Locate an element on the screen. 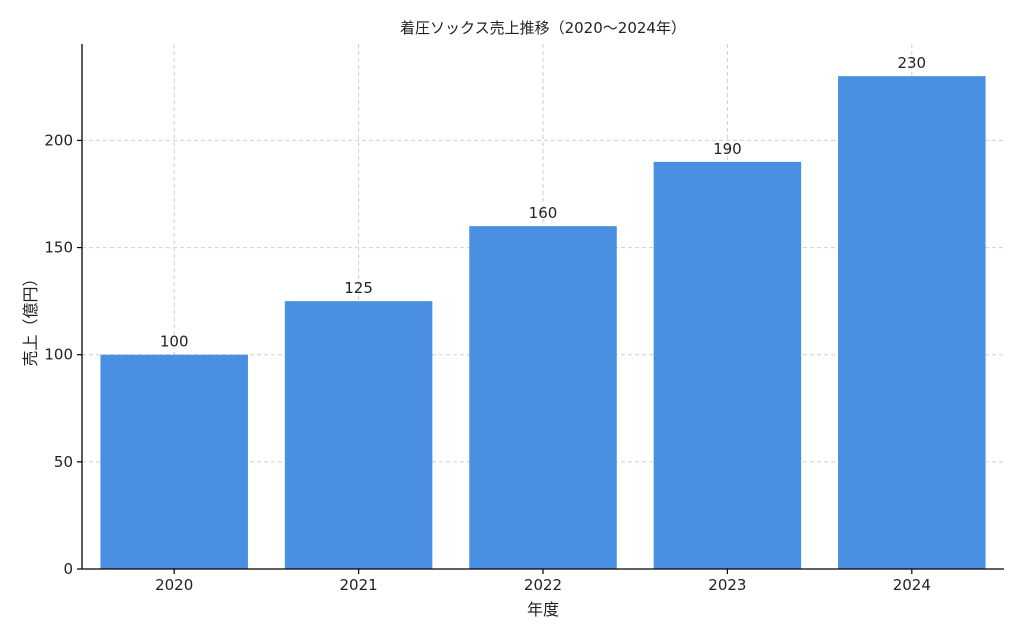  y-tick-label: 200 is located at coordinates (58, 140).